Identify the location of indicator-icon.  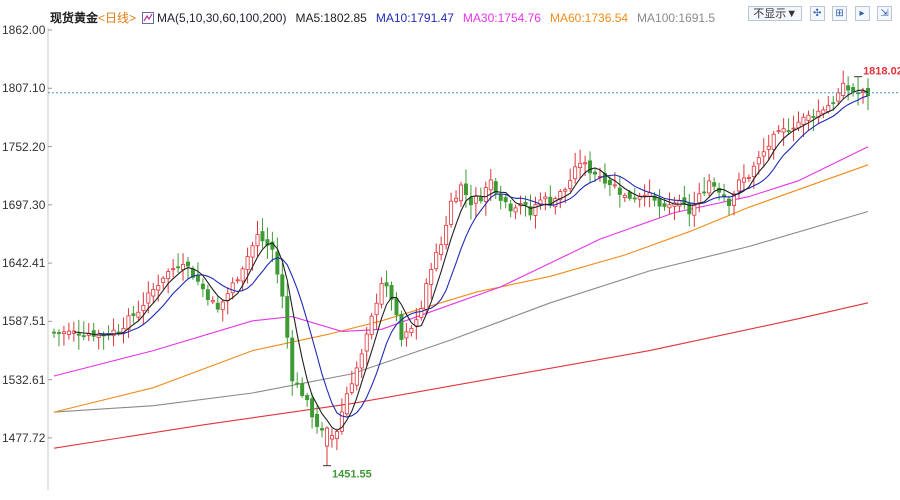
(148, 18).